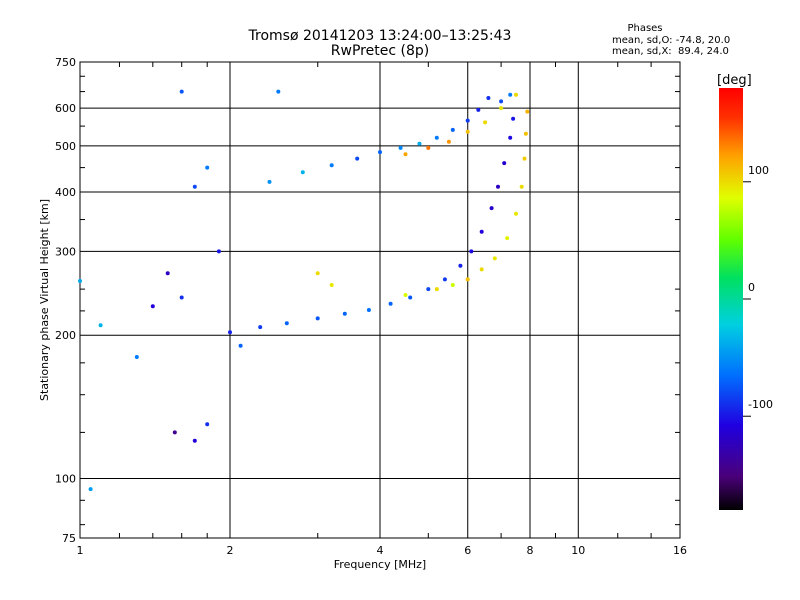  What do you see at coordinates (380, 564) in the screenshot?
I see `x-axis-label: Frequency [MHz]` at bounding box center [380, 564].